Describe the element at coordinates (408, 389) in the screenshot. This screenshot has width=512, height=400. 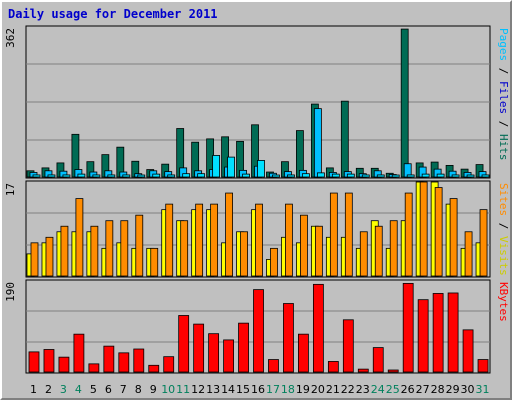
I see `day-label-26: 26` at that location.